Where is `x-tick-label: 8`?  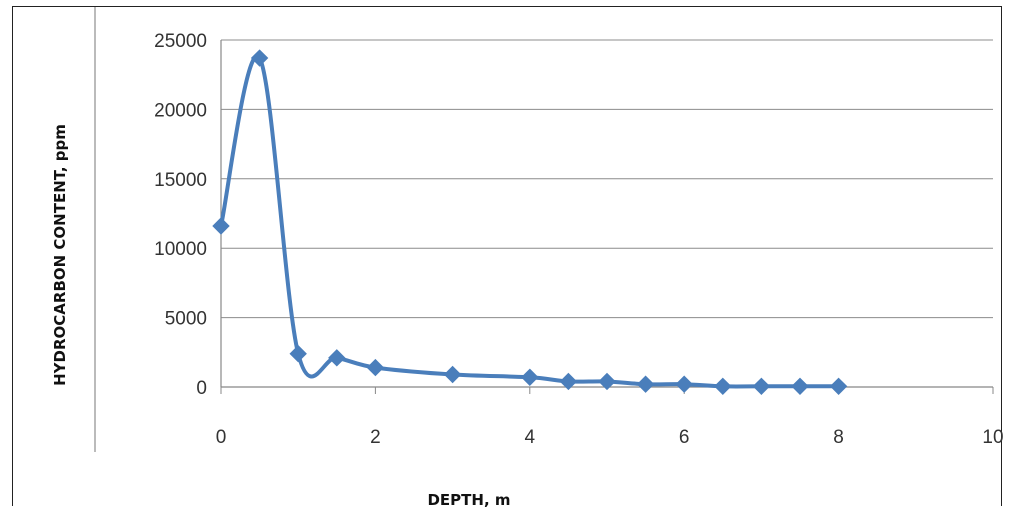
x-tick-label: 8 is located at coordinates (838, 437).